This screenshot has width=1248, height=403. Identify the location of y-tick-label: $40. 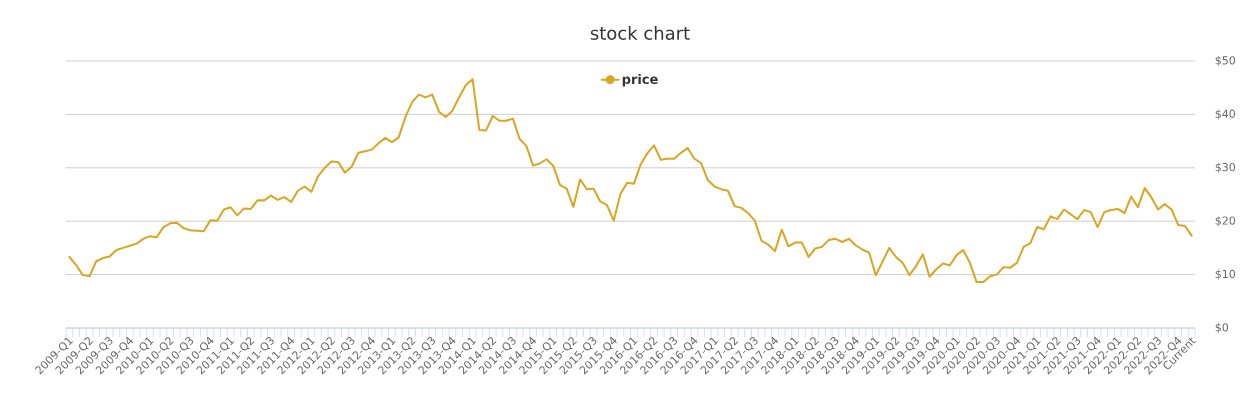
(1225, 114).